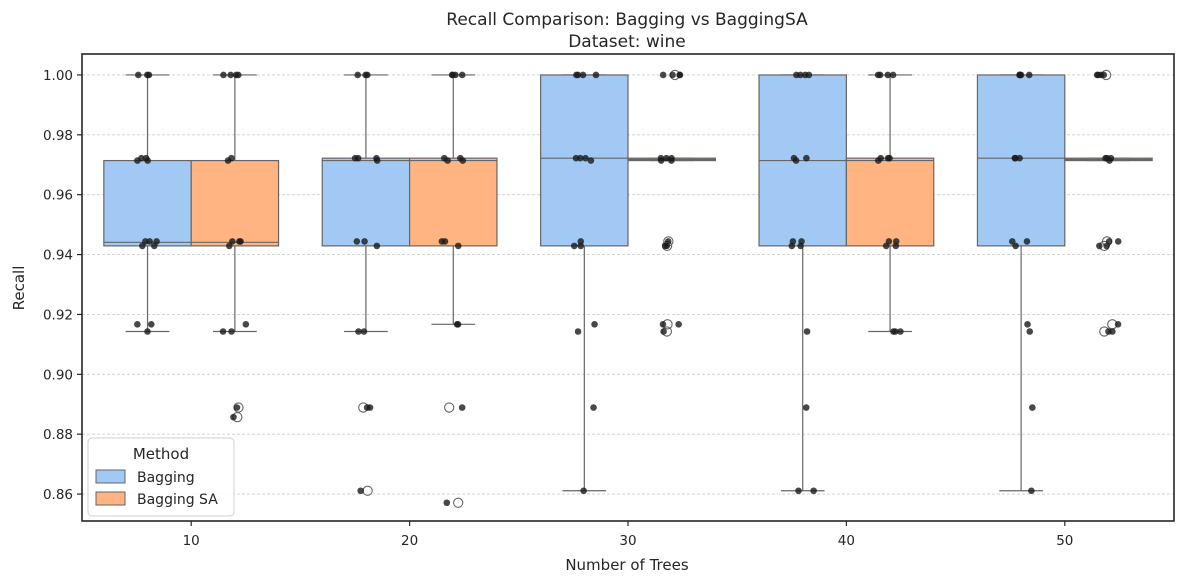 This screenshot has height=584, width=1184. I want to click on chart-subtitle: Dataset: wine, so click(627, 42).